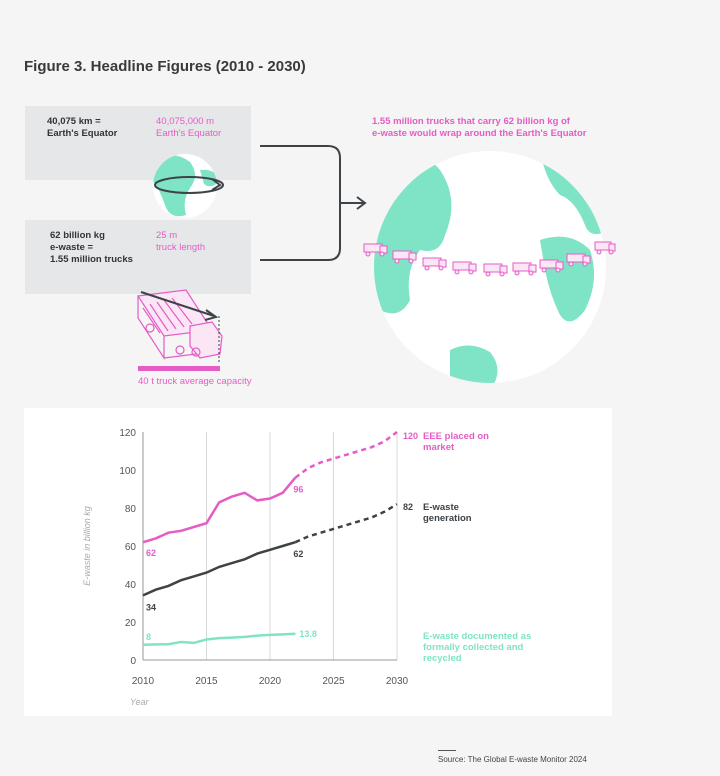 This screenshot has width=720, height=776. Describe the element at coordinates (165, 66) in the screenshot. I see `figure-title: Figure 3. Headline Figures (2010 - 2030)` at that location.